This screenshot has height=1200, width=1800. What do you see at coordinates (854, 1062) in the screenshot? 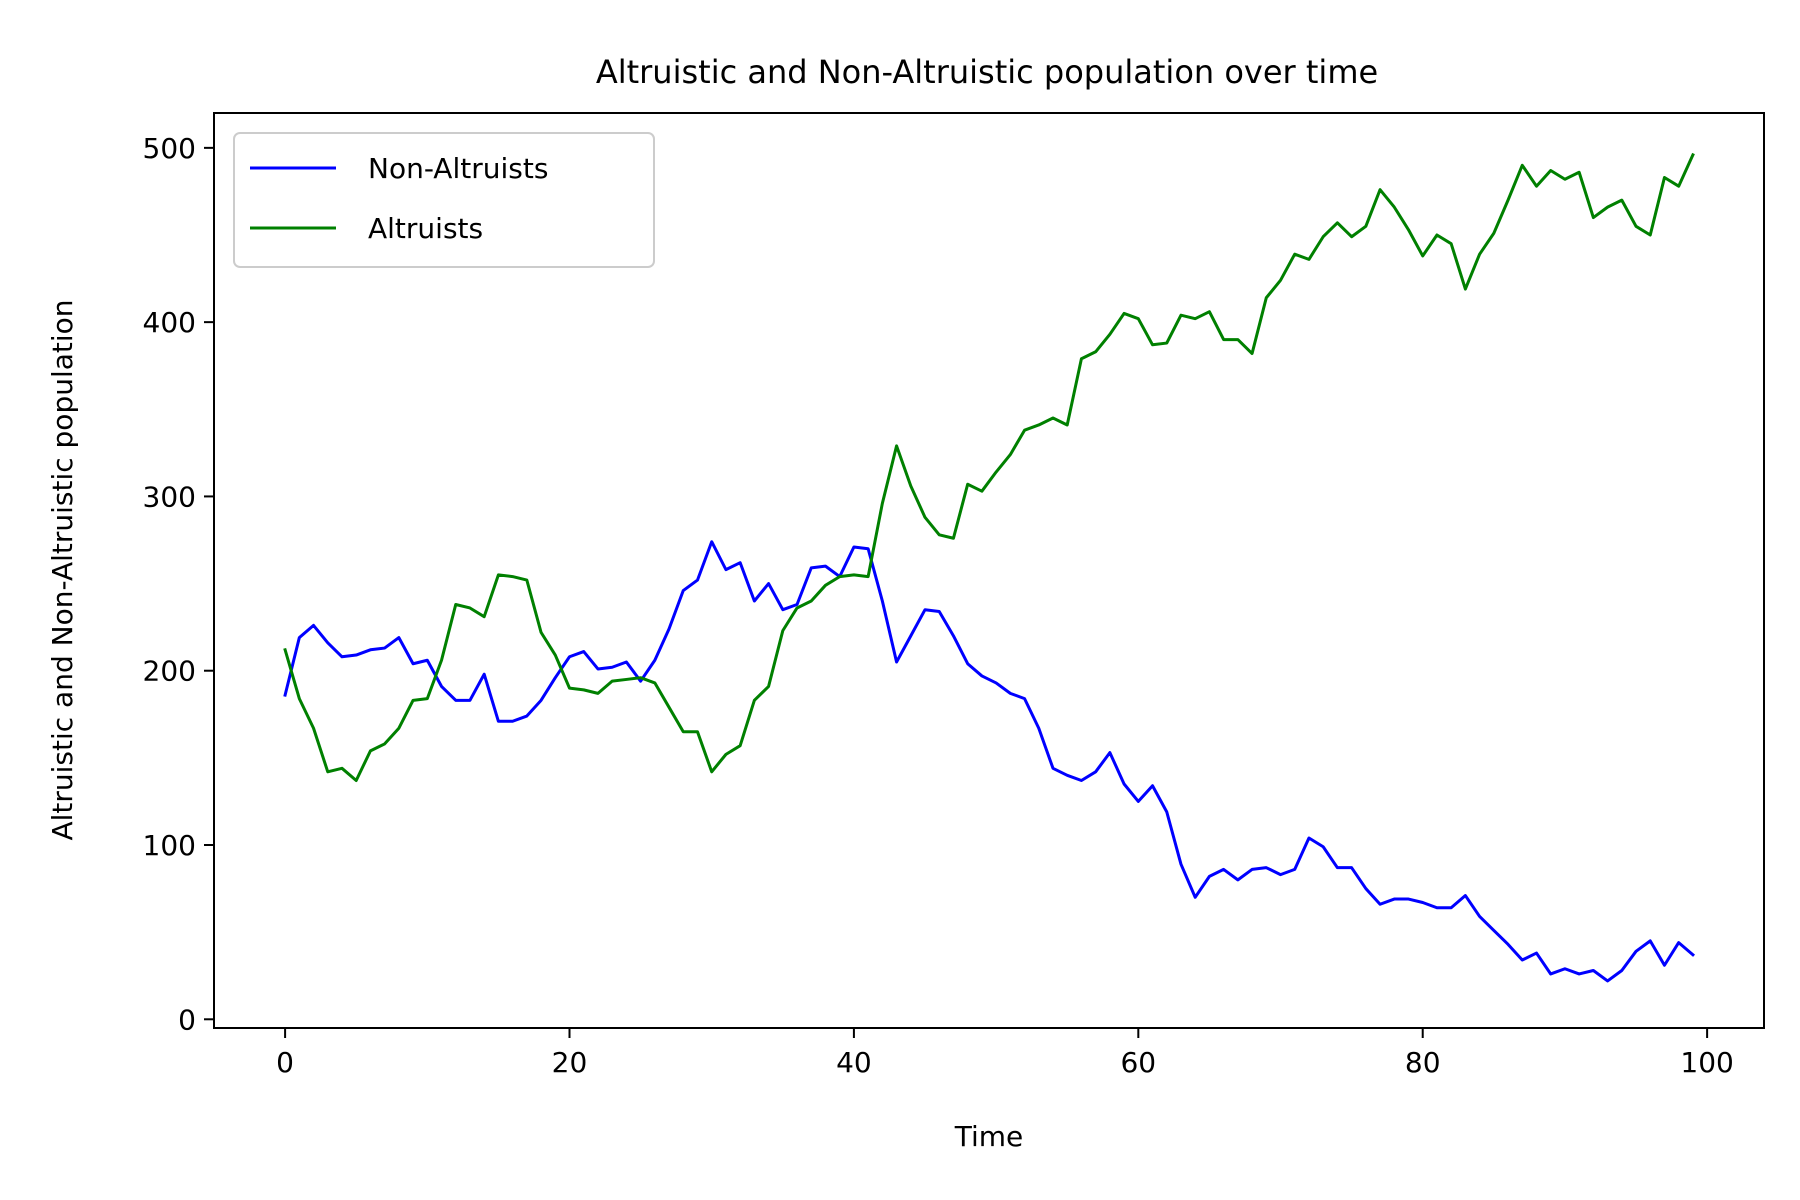
I see `x-tick-label: 40` at bounding box center [854, 1062].